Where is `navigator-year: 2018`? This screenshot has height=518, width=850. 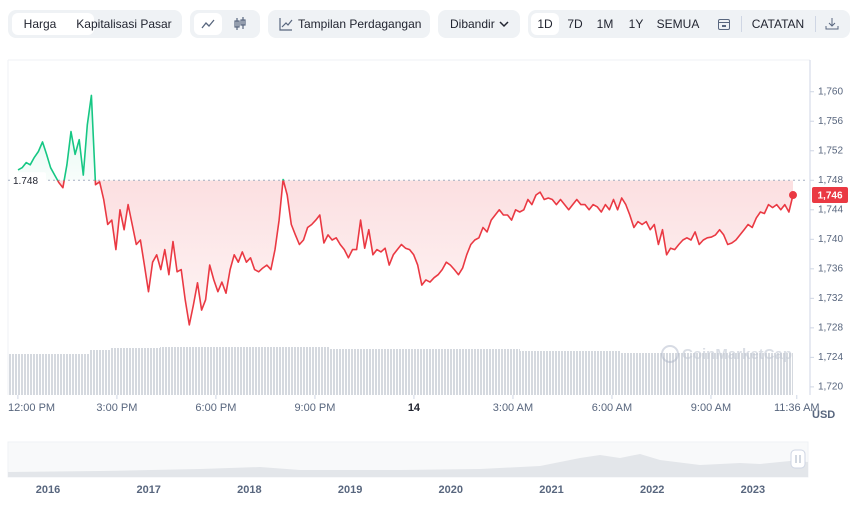
navigator-year: 2018 is located at coordinates (249, 490).